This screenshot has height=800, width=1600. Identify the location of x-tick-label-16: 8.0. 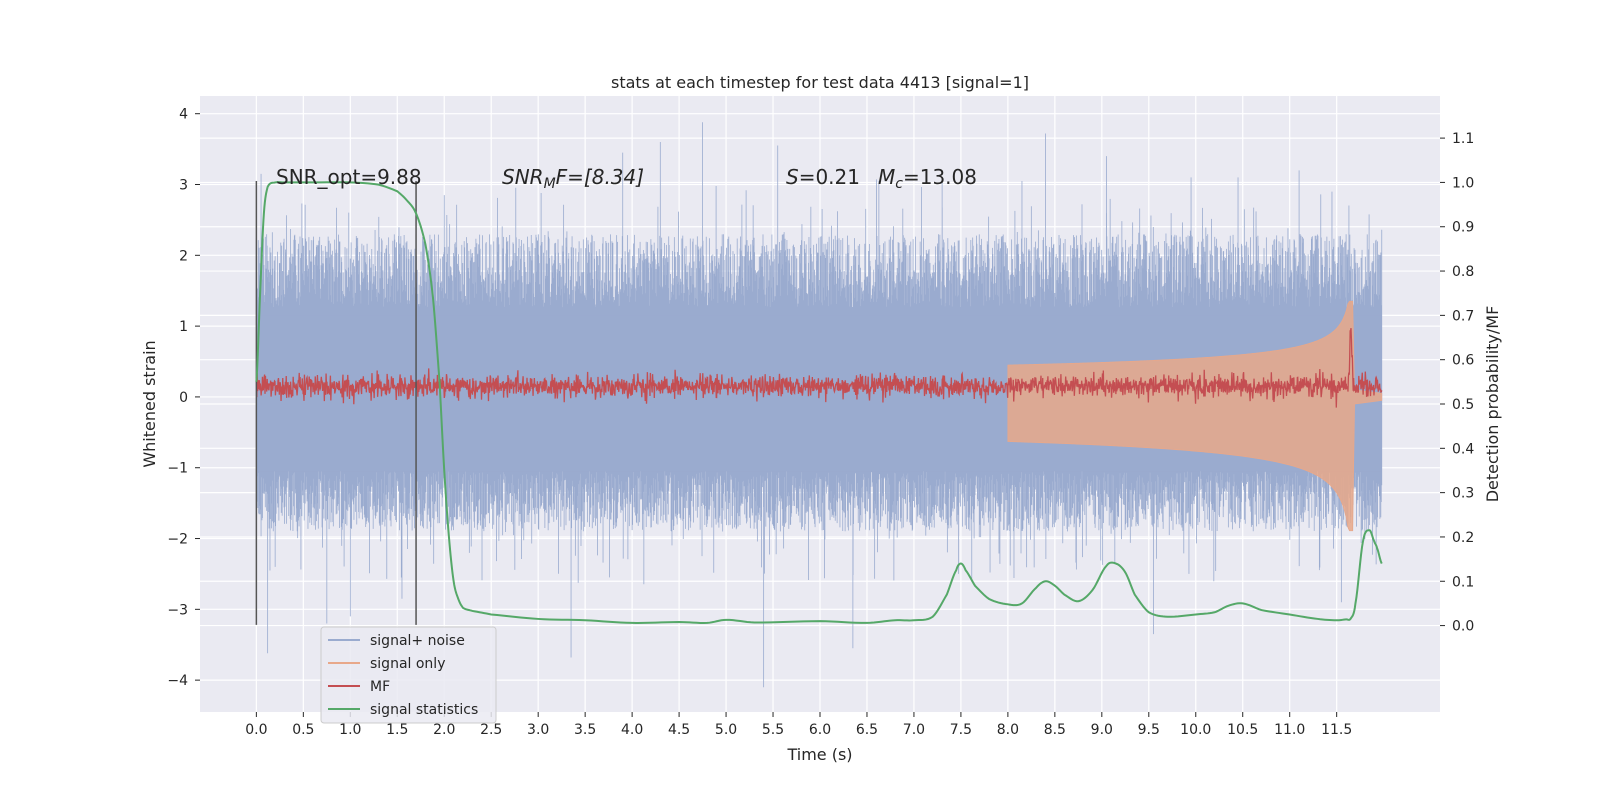
(1008, 730).